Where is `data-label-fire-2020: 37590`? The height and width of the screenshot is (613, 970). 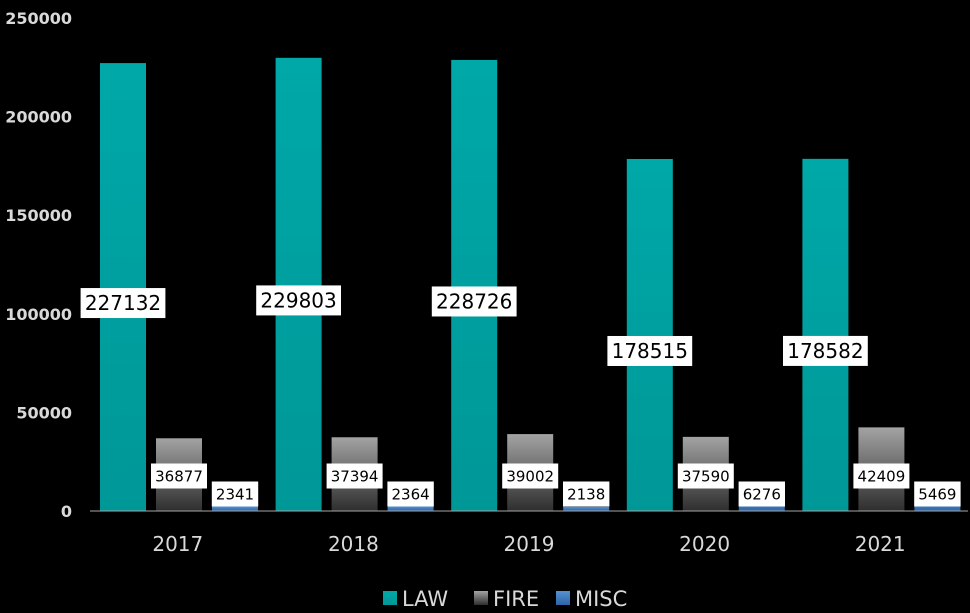
data-label-fire-2020: 37590 is located at coordinates (705, 476).